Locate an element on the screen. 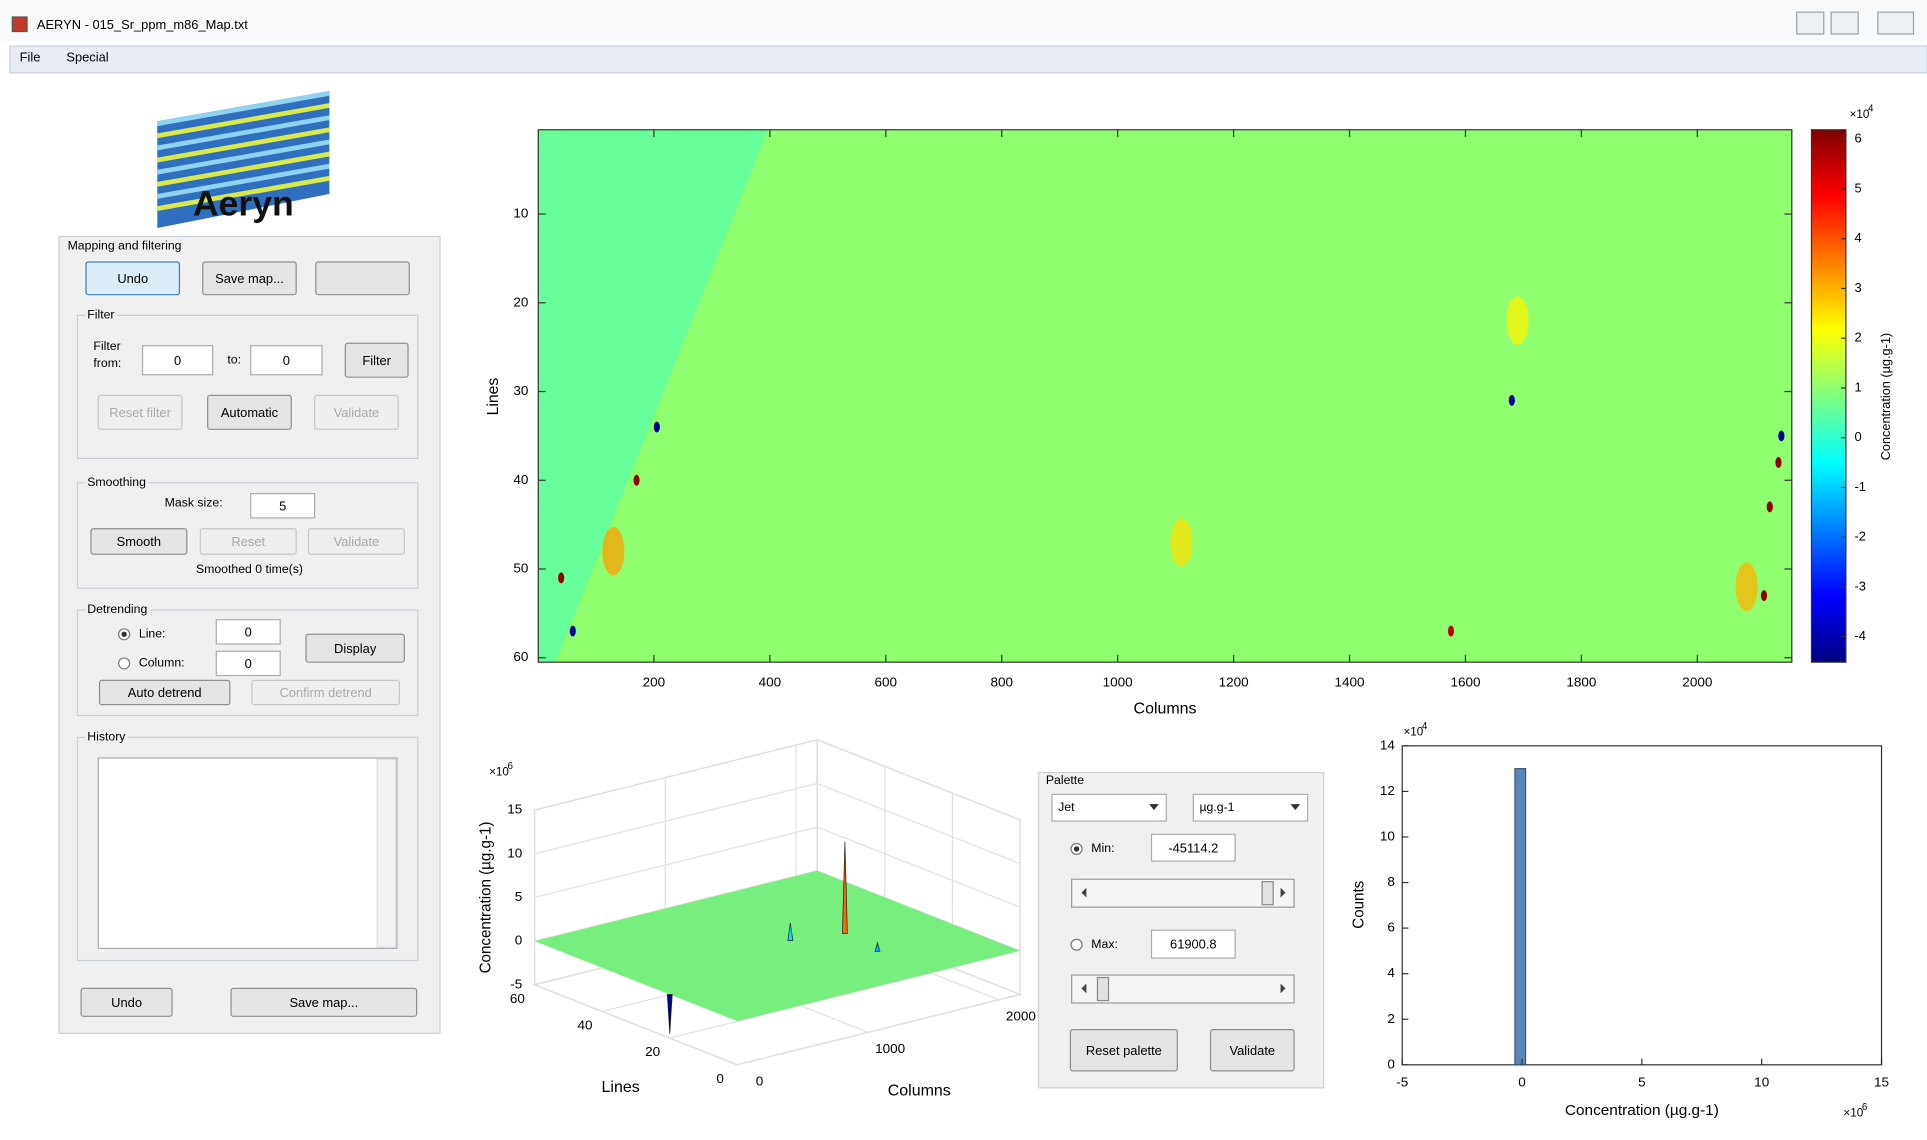 This screenshot has width=1927, height=1140. y-tick-label: 60 is located at coordinates (520, 656).